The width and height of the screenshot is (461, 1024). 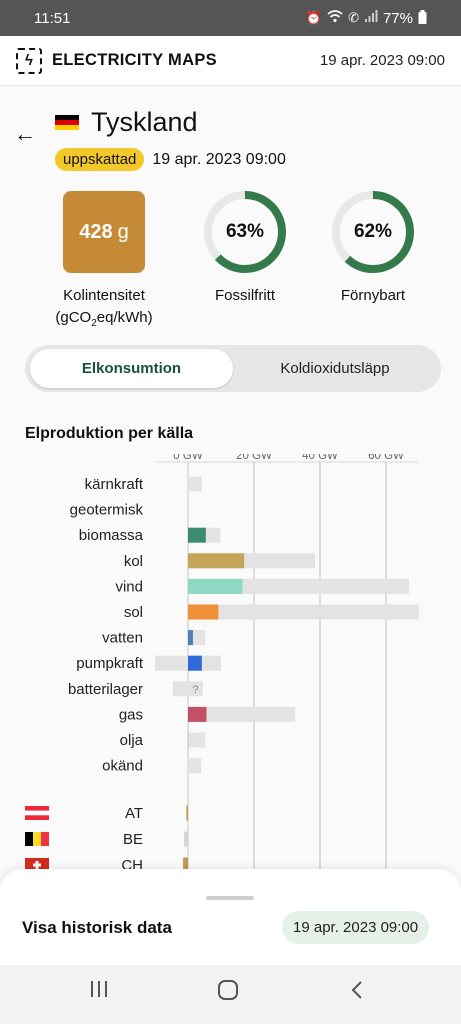 I want to click on status-time: 11:51, so click(x=52, y=18).